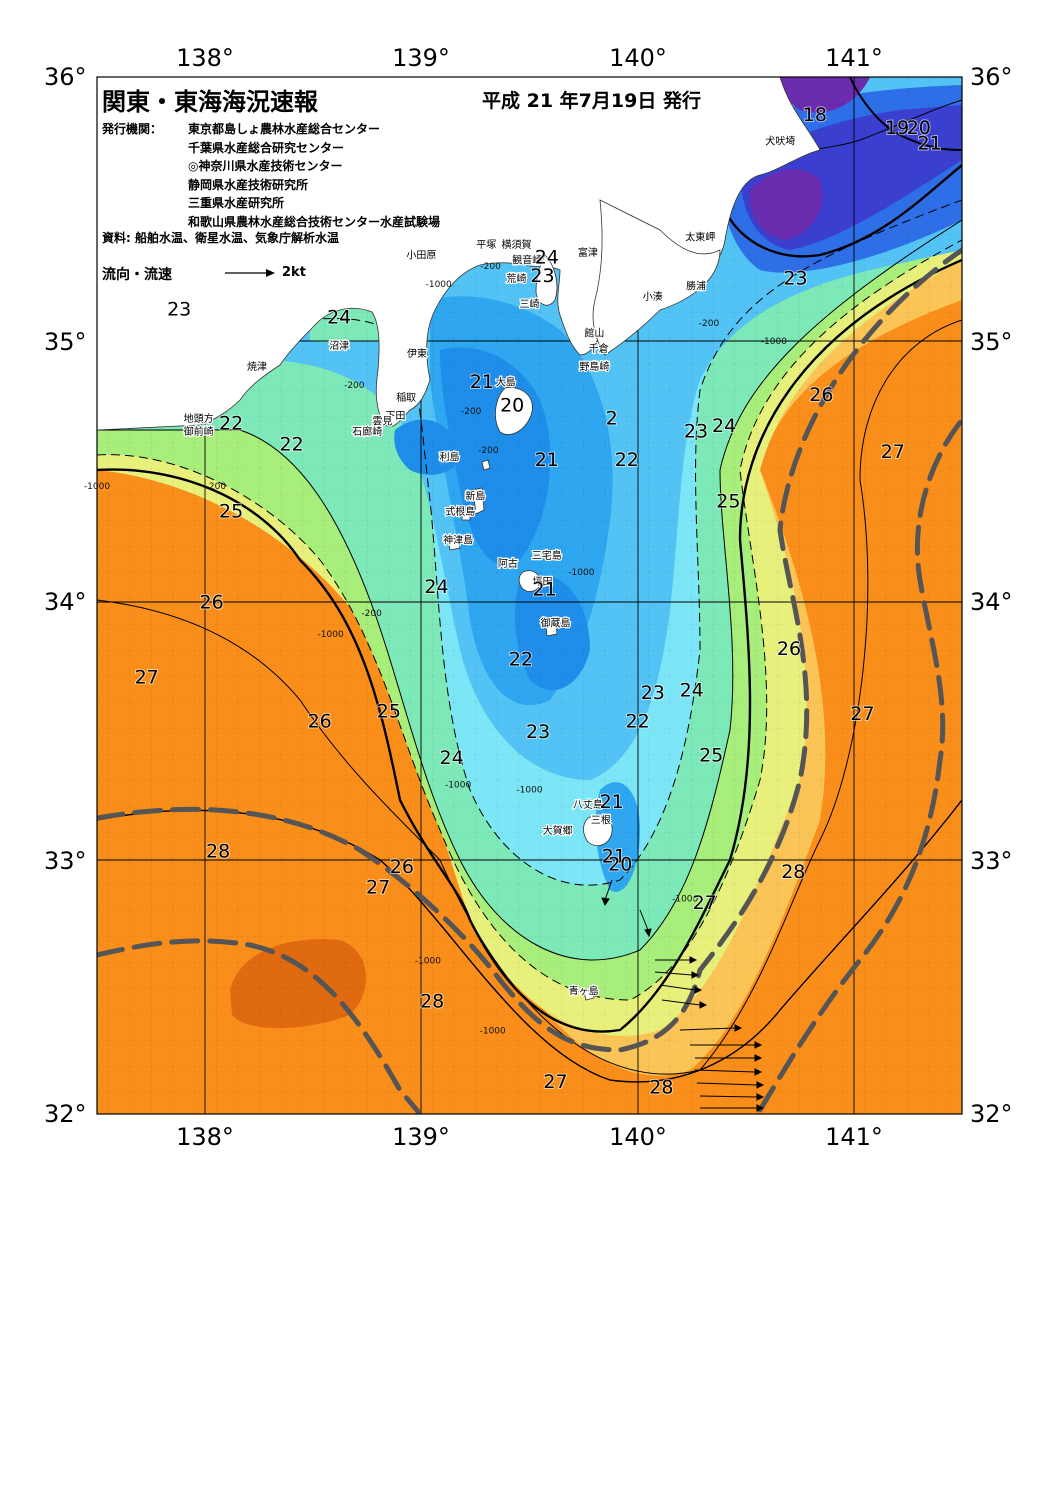 The width and height of the screenshot is (1064, 1503). Describe the element at coordinates (65, 602) in the screenshot. I see `left-lat-label: 34°` at that location.